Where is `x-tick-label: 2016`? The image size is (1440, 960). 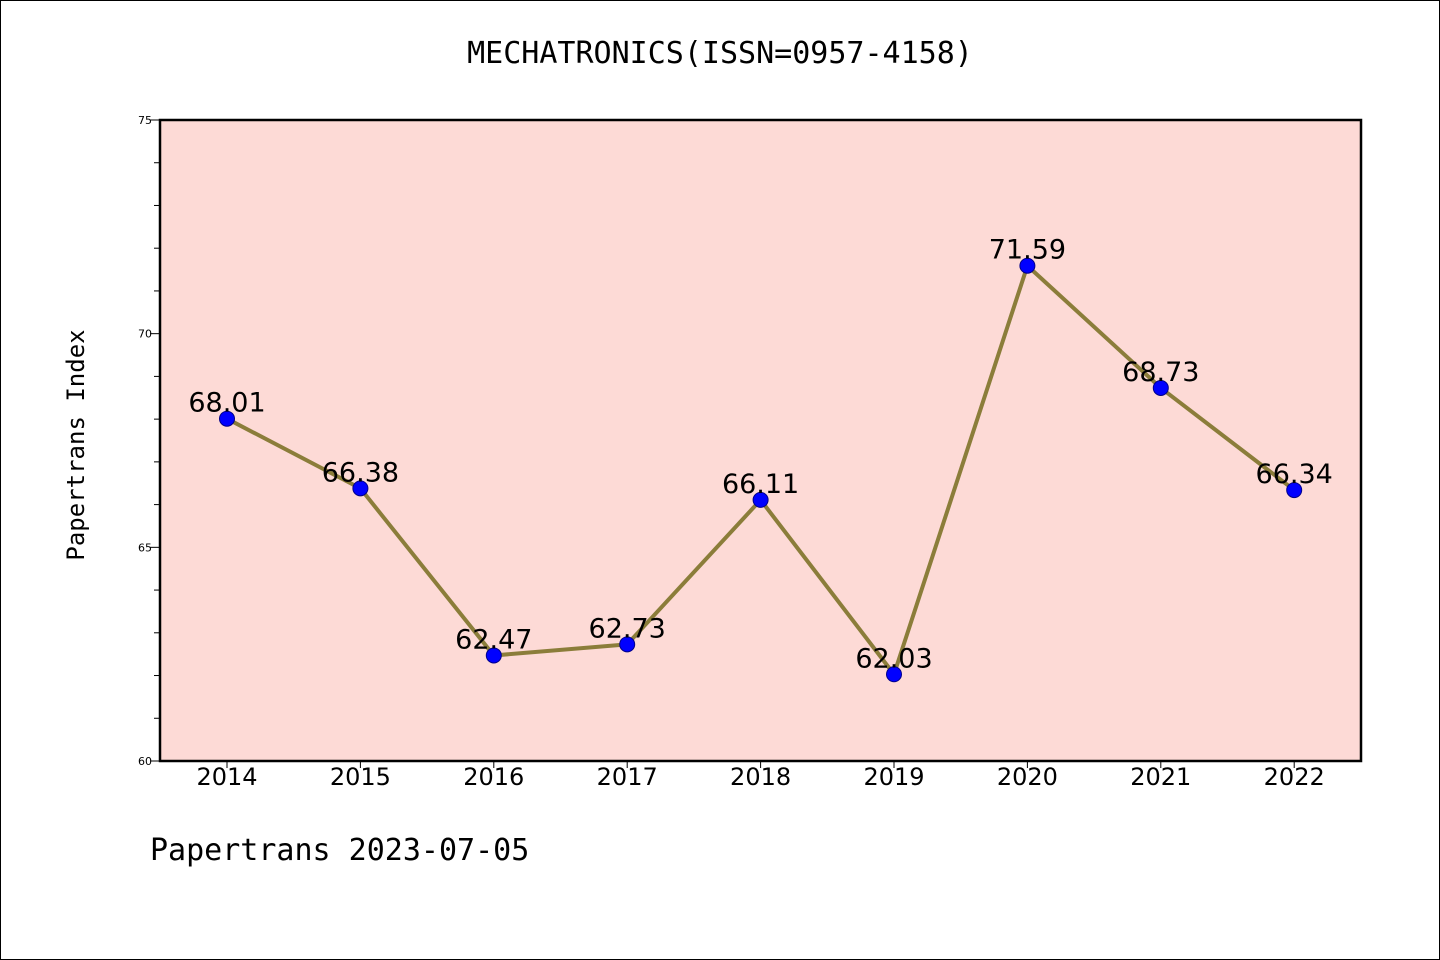 x-tick-label: 2016 is located at coordinates (493, 777).